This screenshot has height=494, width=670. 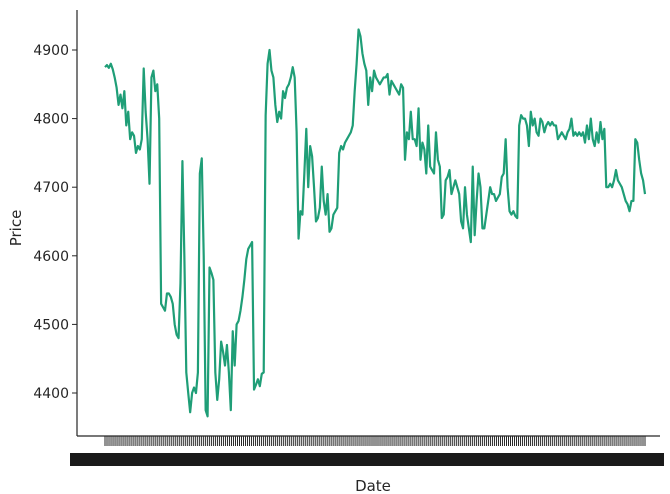 I want to click on x-axis-label: Date, so click(x=373, y=485).